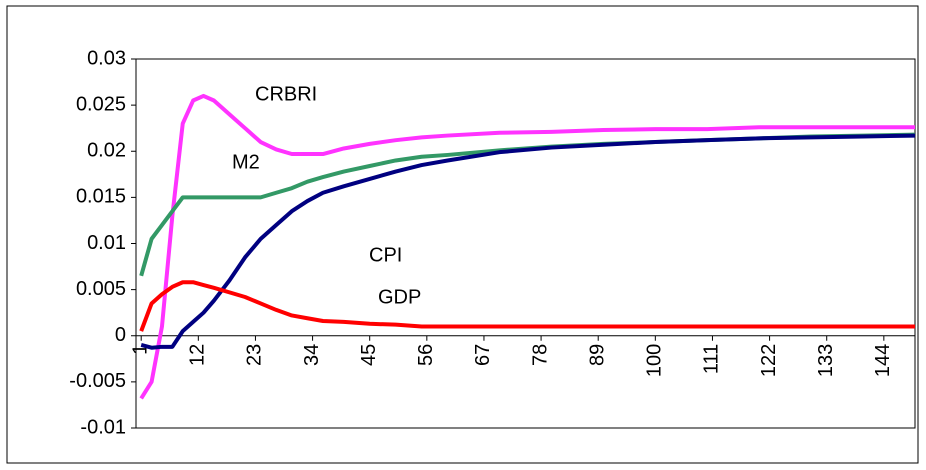  Describe the element at coordinates (312, 355) in the screenshot. I see `x-tick-label: 34` at that location.